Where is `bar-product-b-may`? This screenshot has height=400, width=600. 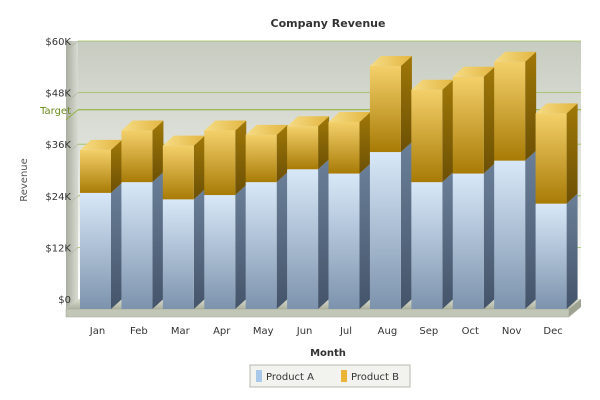 bar-product-b-may is located at coordinates (266, 153).